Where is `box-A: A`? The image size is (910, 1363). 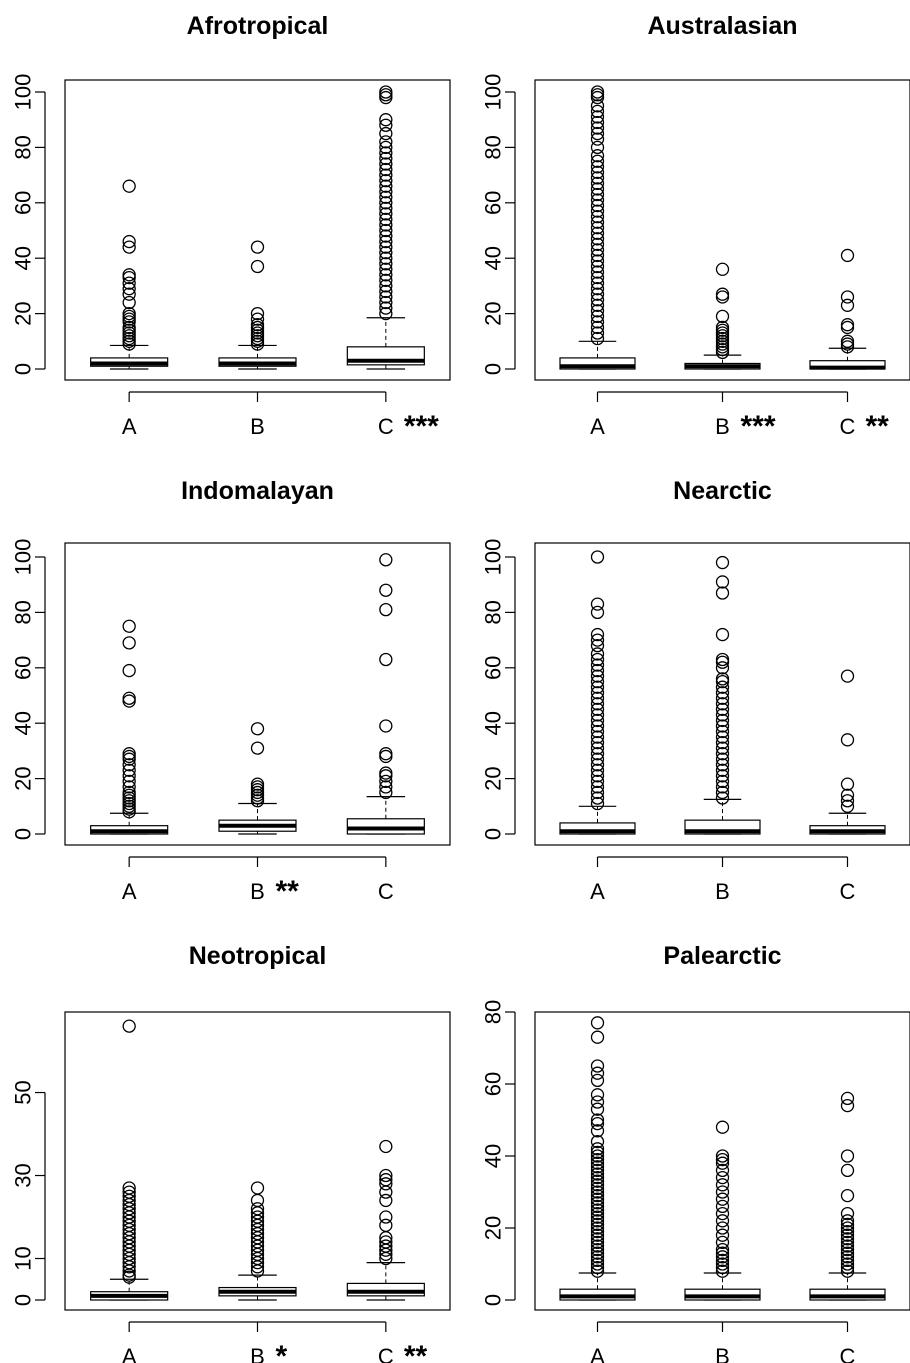 box-A: A is located at coordinates (129, 1191).